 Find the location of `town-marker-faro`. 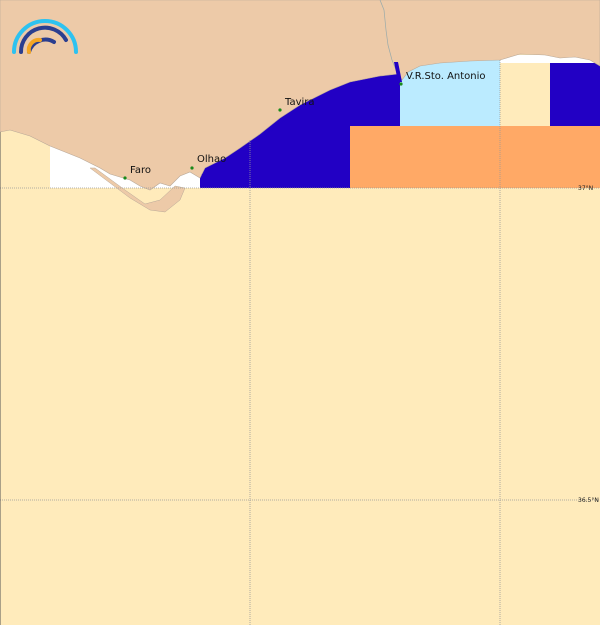

town-marker-faro is located at coordinates (125, 178).